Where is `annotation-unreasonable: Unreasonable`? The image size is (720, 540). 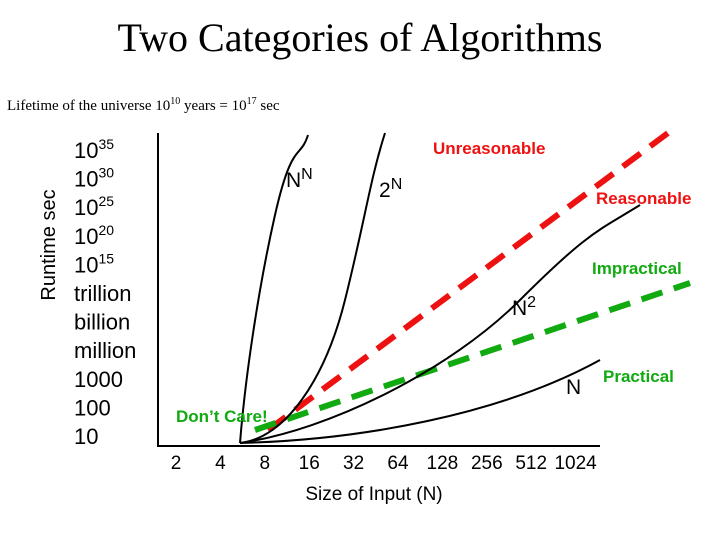 annotation-unreasonable: Unreasonable is located at coordinates (489, 148).